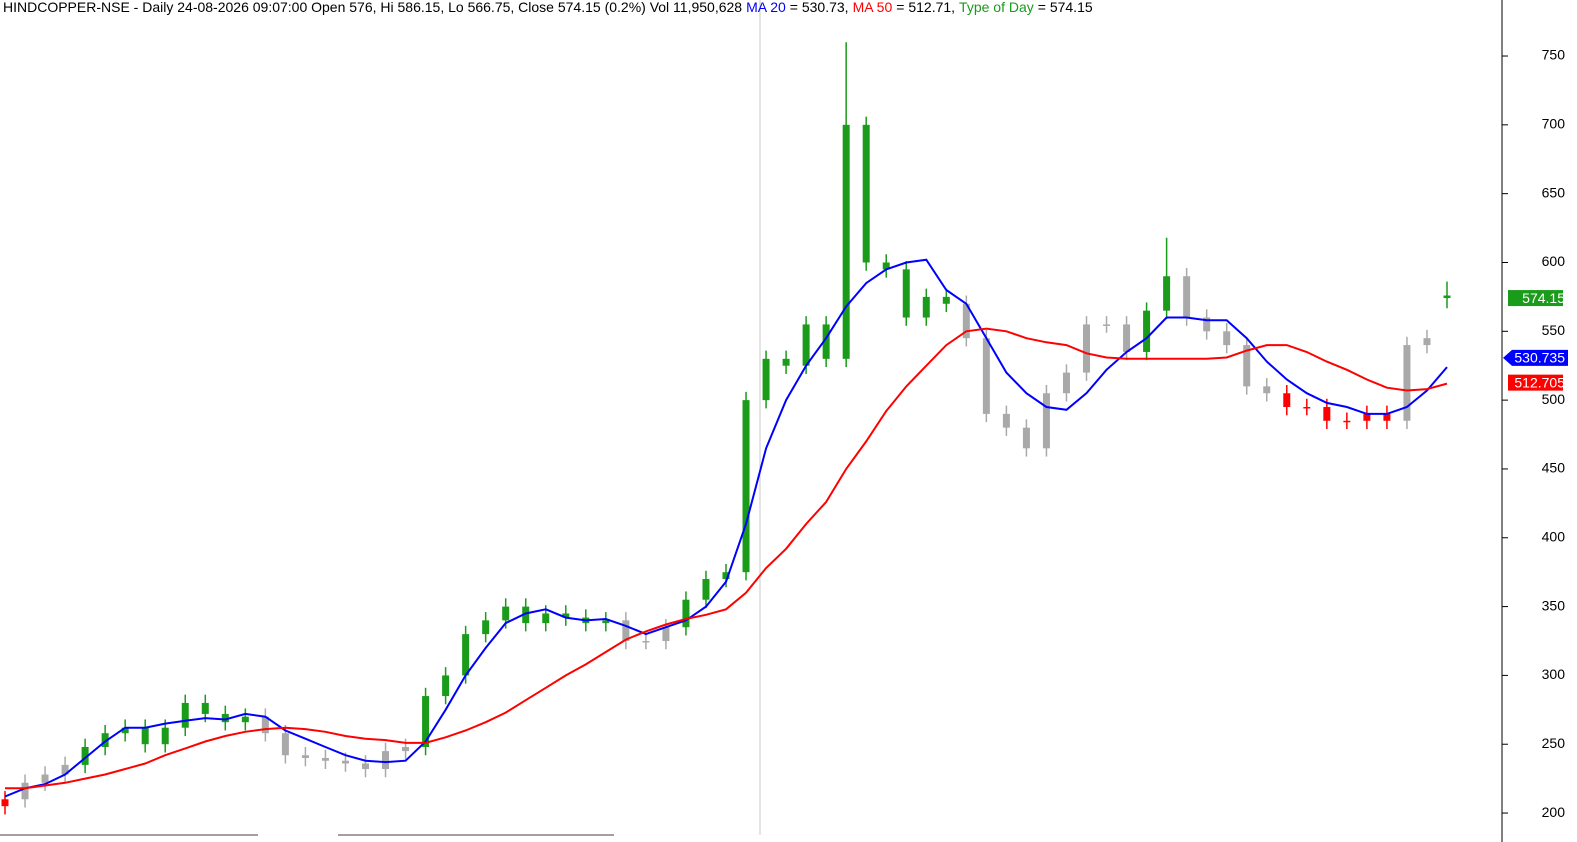  Describe the element at coordinates (996, 7) in the screenshot. I see `legend-name: Type of Day` at that location.